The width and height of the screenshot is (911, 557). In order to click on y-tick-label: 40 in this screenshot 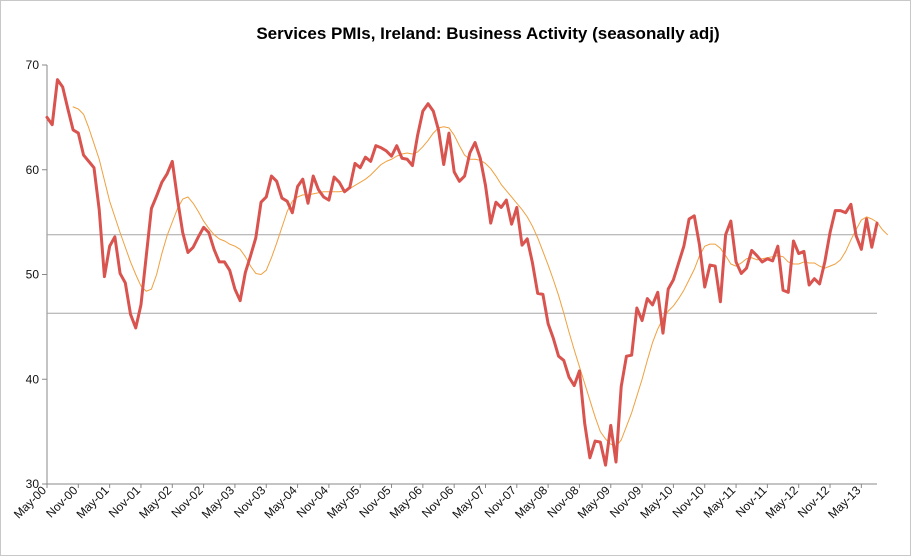, I will do `click(33, 379)`.